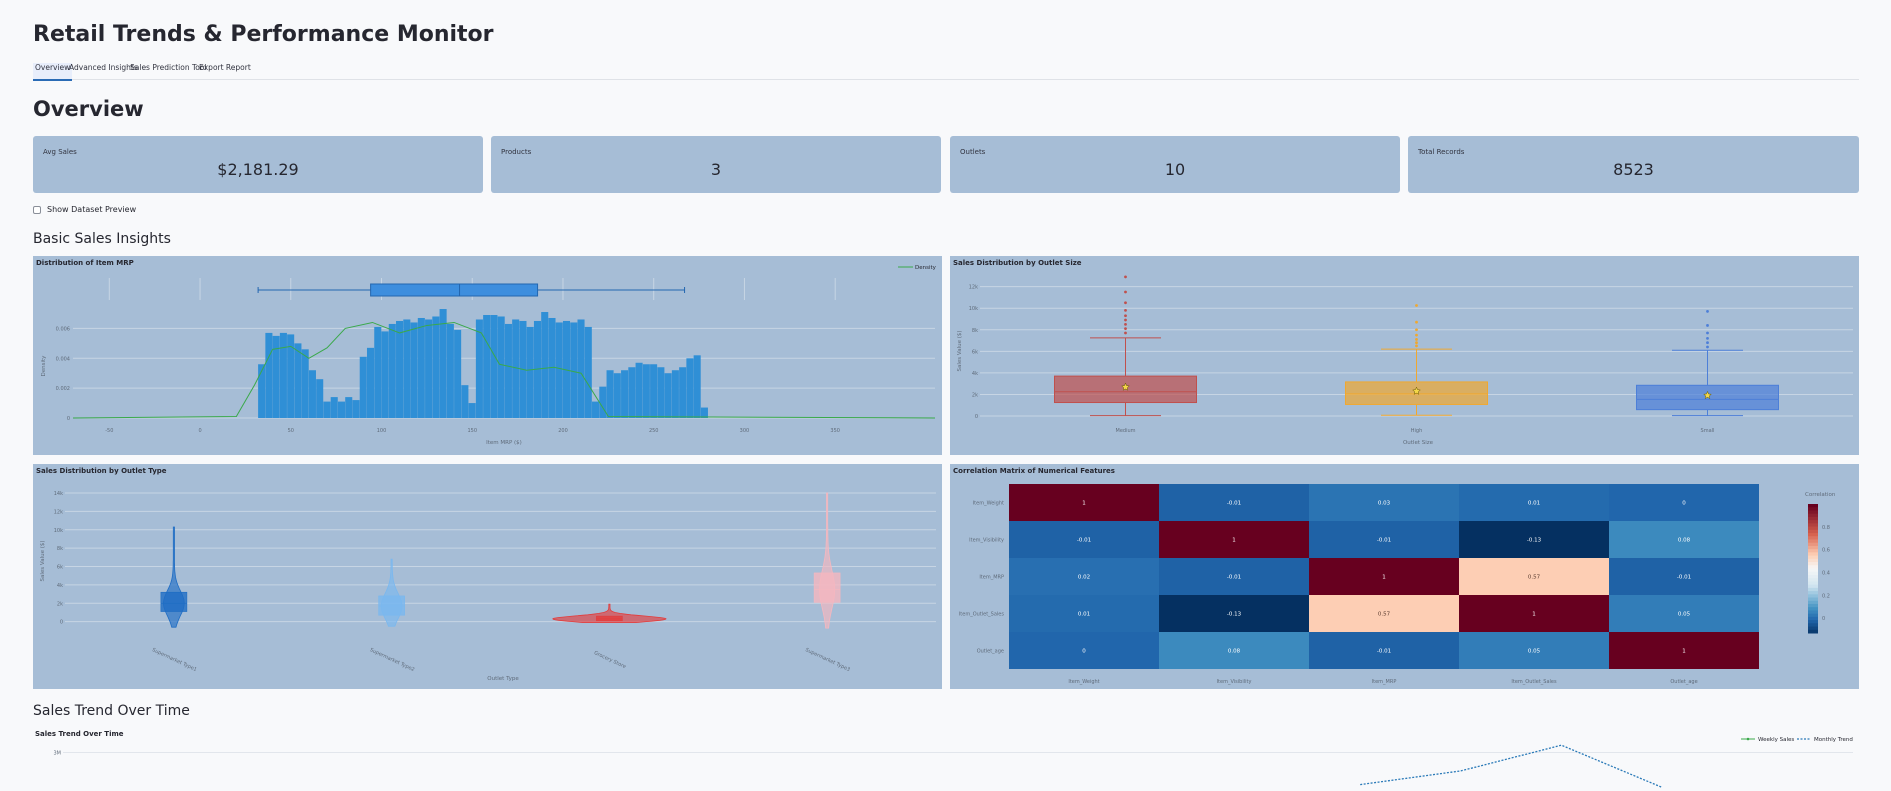  Describe the element at coordinates (1748, 739) in the screenshot. I see `legend-swatch-marker` at that location.